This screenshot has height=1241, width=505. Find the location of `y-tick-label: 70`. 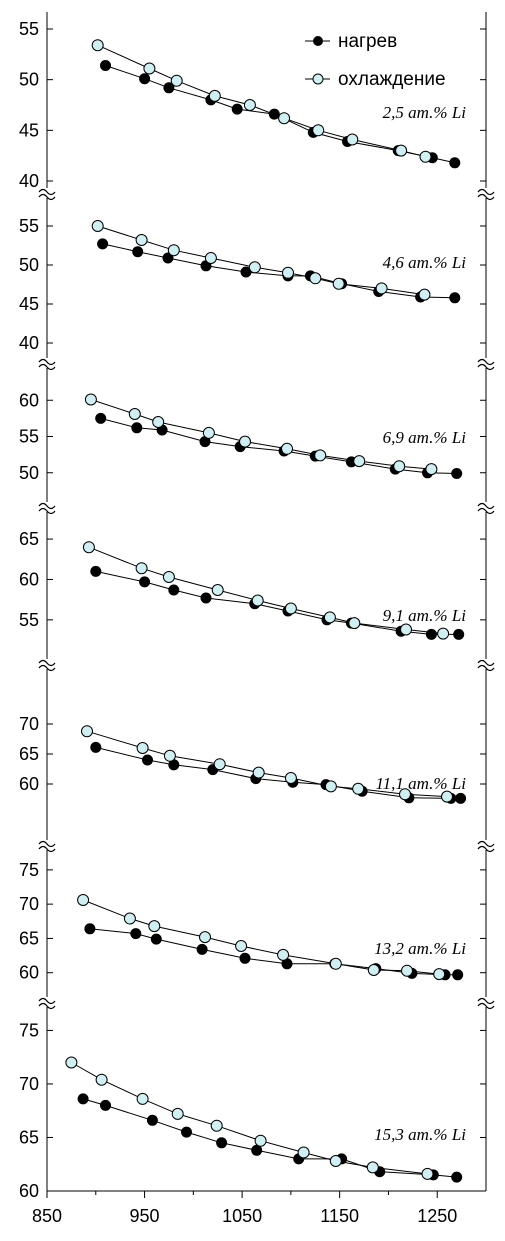

y-tick-label: 70 is located at coordinates (29, 1084).